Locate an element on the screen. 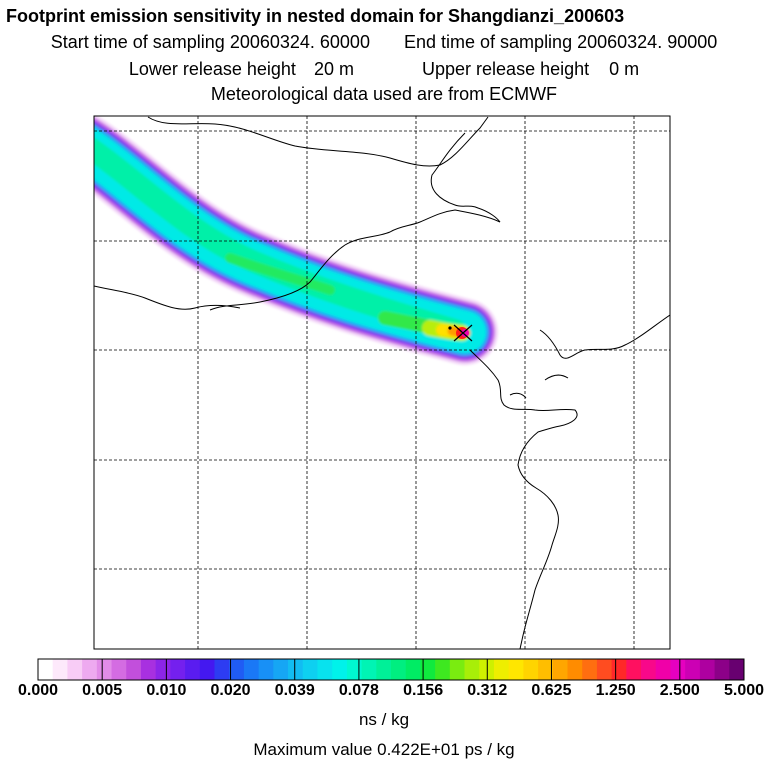 This screenshot has width=768, height=768. colorbar-tick-label: 0.156 is located at coordinates (423, 690).